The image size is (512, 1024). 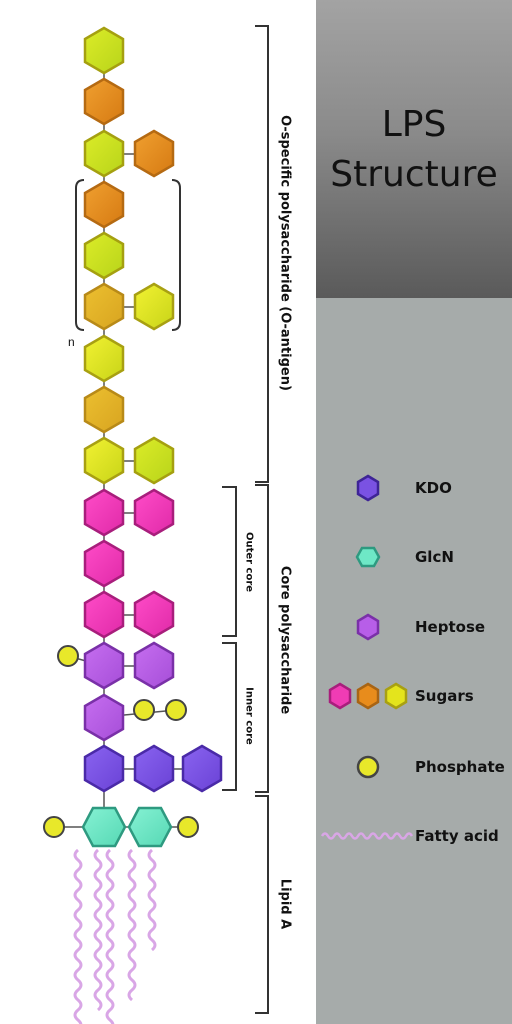 What do you see at coordinates (367, 657) in the screenshot?
I see `legend-icons` at bounding box center [367, 657].